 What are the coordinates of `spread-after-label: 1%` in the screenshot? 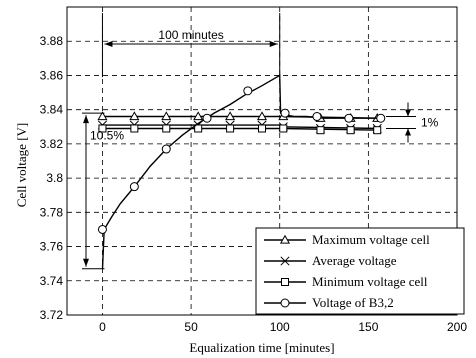 It's located at (430, 123).